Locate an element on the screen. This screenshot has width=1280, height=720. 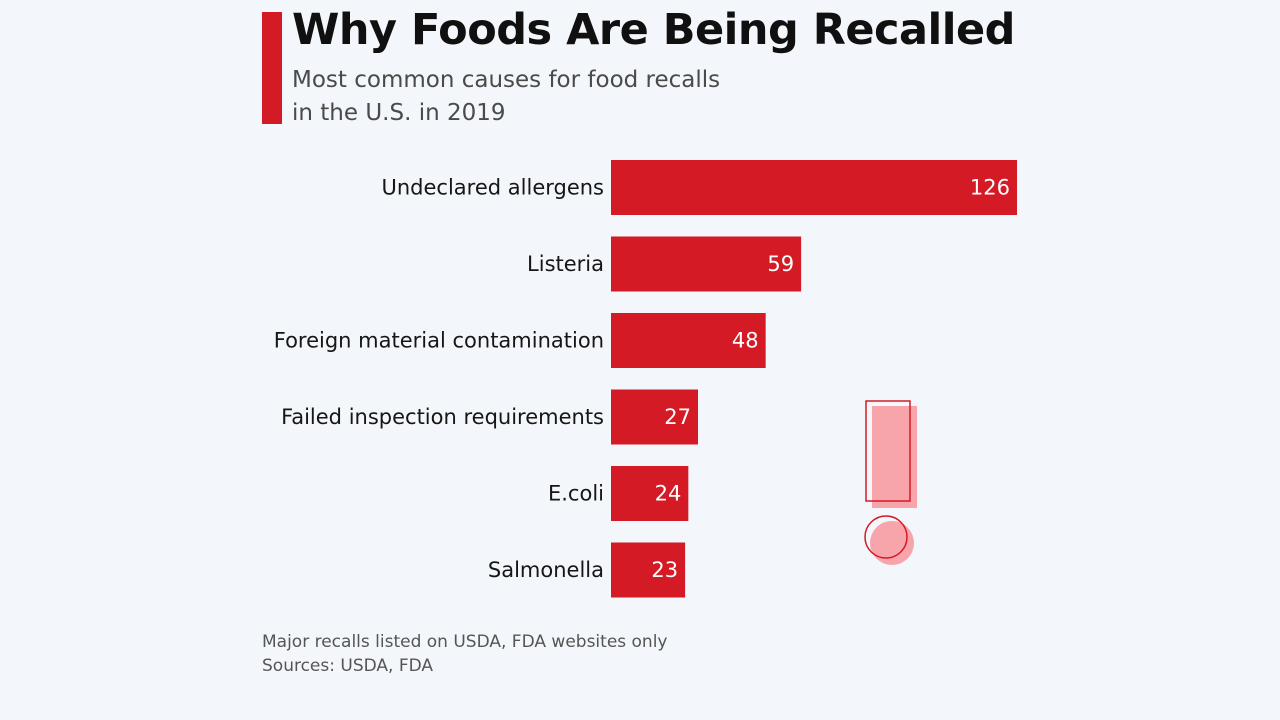
category-label: E.coli is located at coordinates (576, 494).